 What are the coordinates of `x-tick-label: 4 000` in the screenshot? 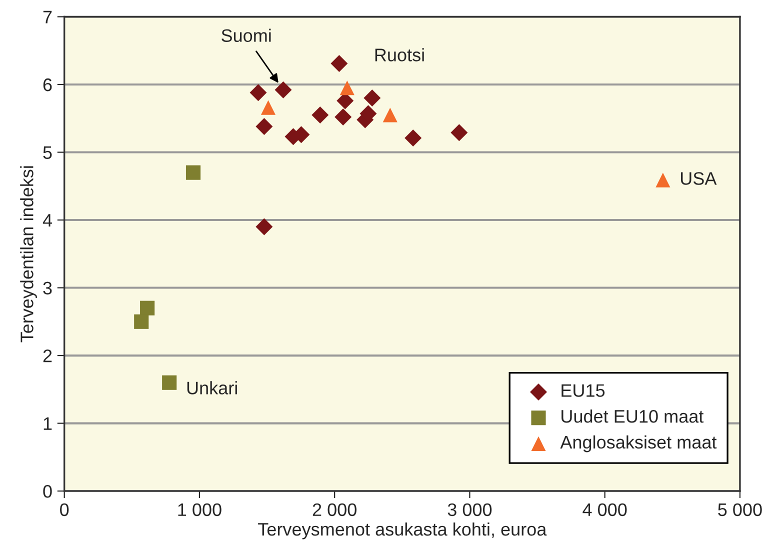 It's located at (604, 509).